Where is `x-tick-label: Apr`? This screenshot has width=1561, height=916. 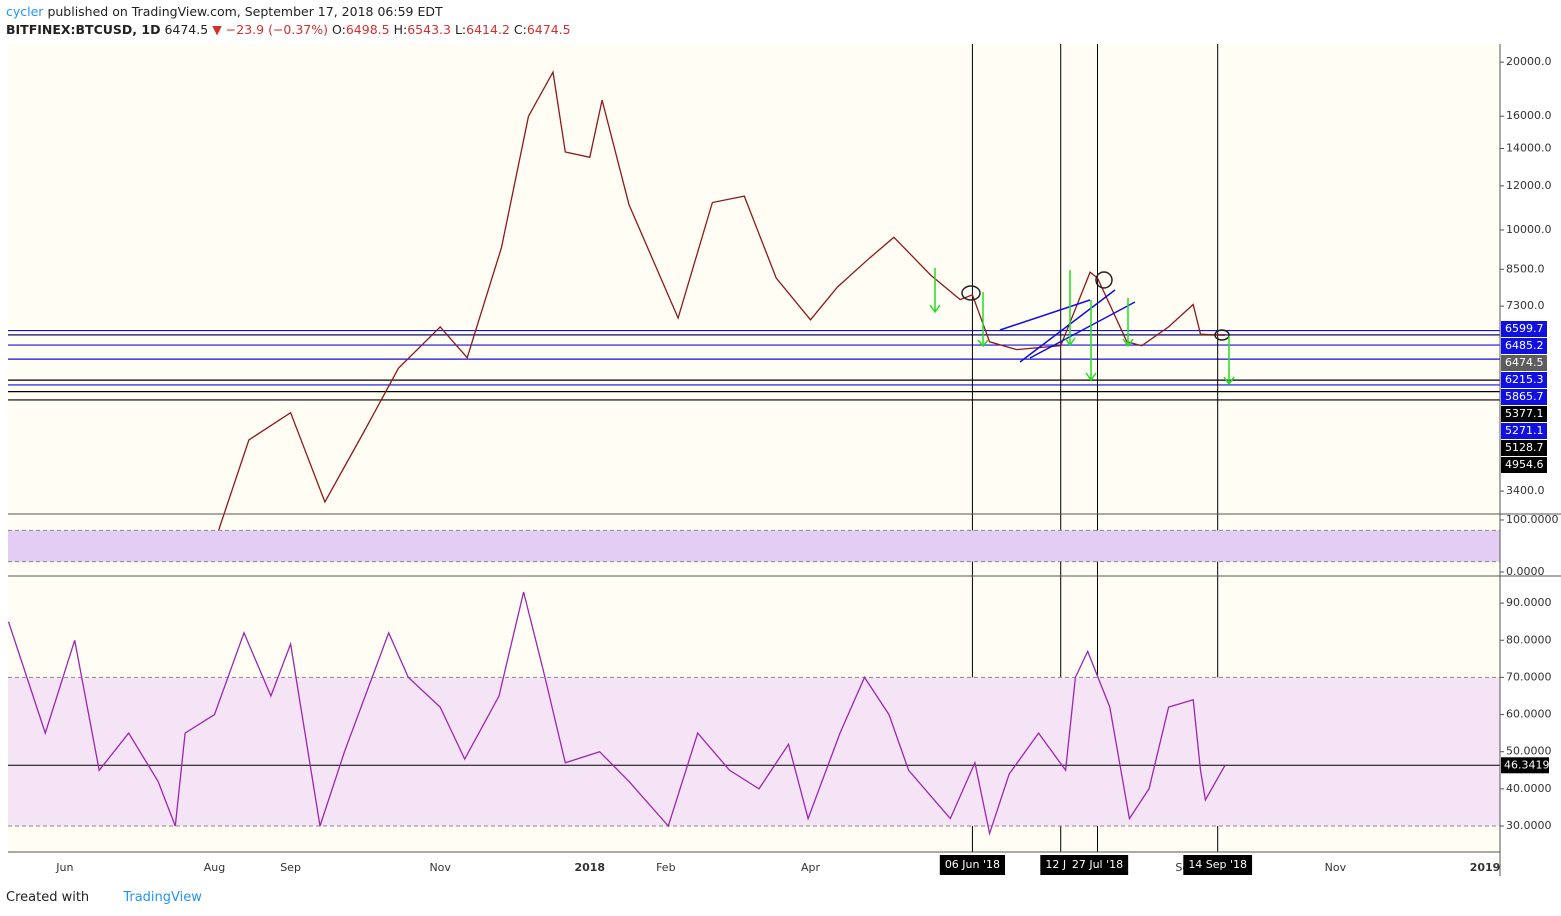
x-tick-label: Apr is located at coordinates (811, 867).